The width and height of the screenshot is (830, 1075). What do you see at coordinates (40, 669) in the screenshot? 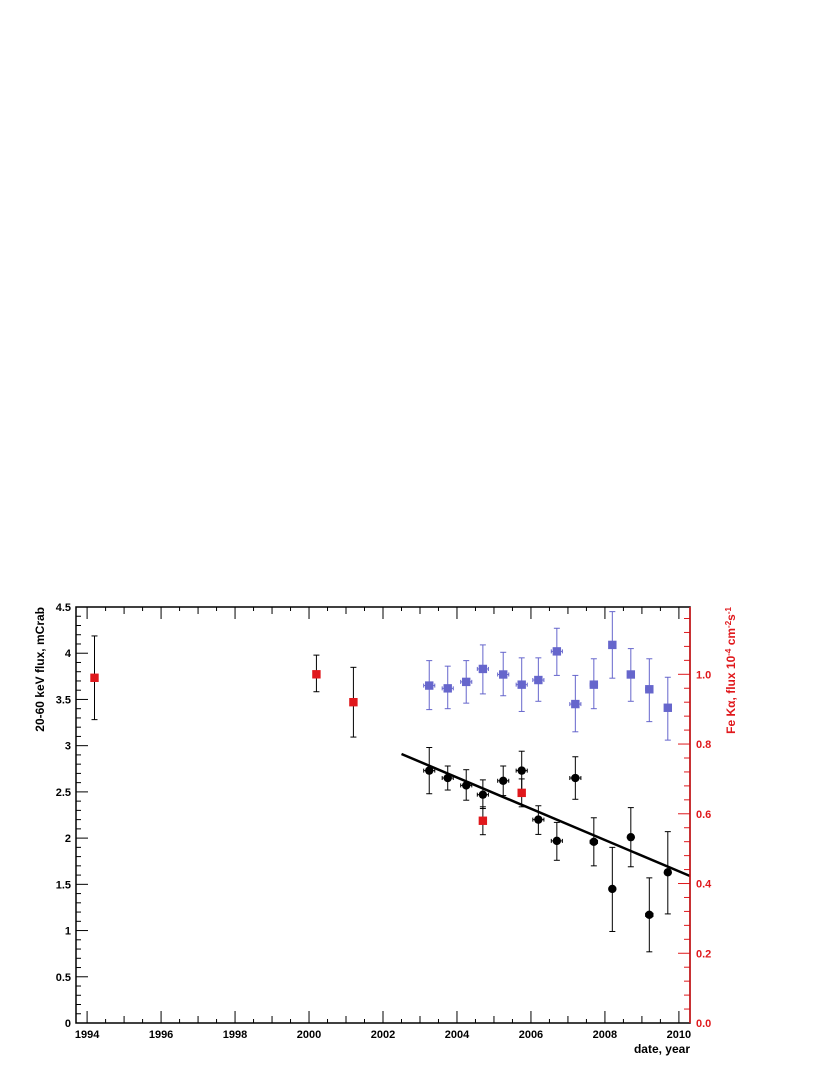
I see `y-axis-left-title: 20-60 keV flux, mCrab` at bounding box center [40, 669].